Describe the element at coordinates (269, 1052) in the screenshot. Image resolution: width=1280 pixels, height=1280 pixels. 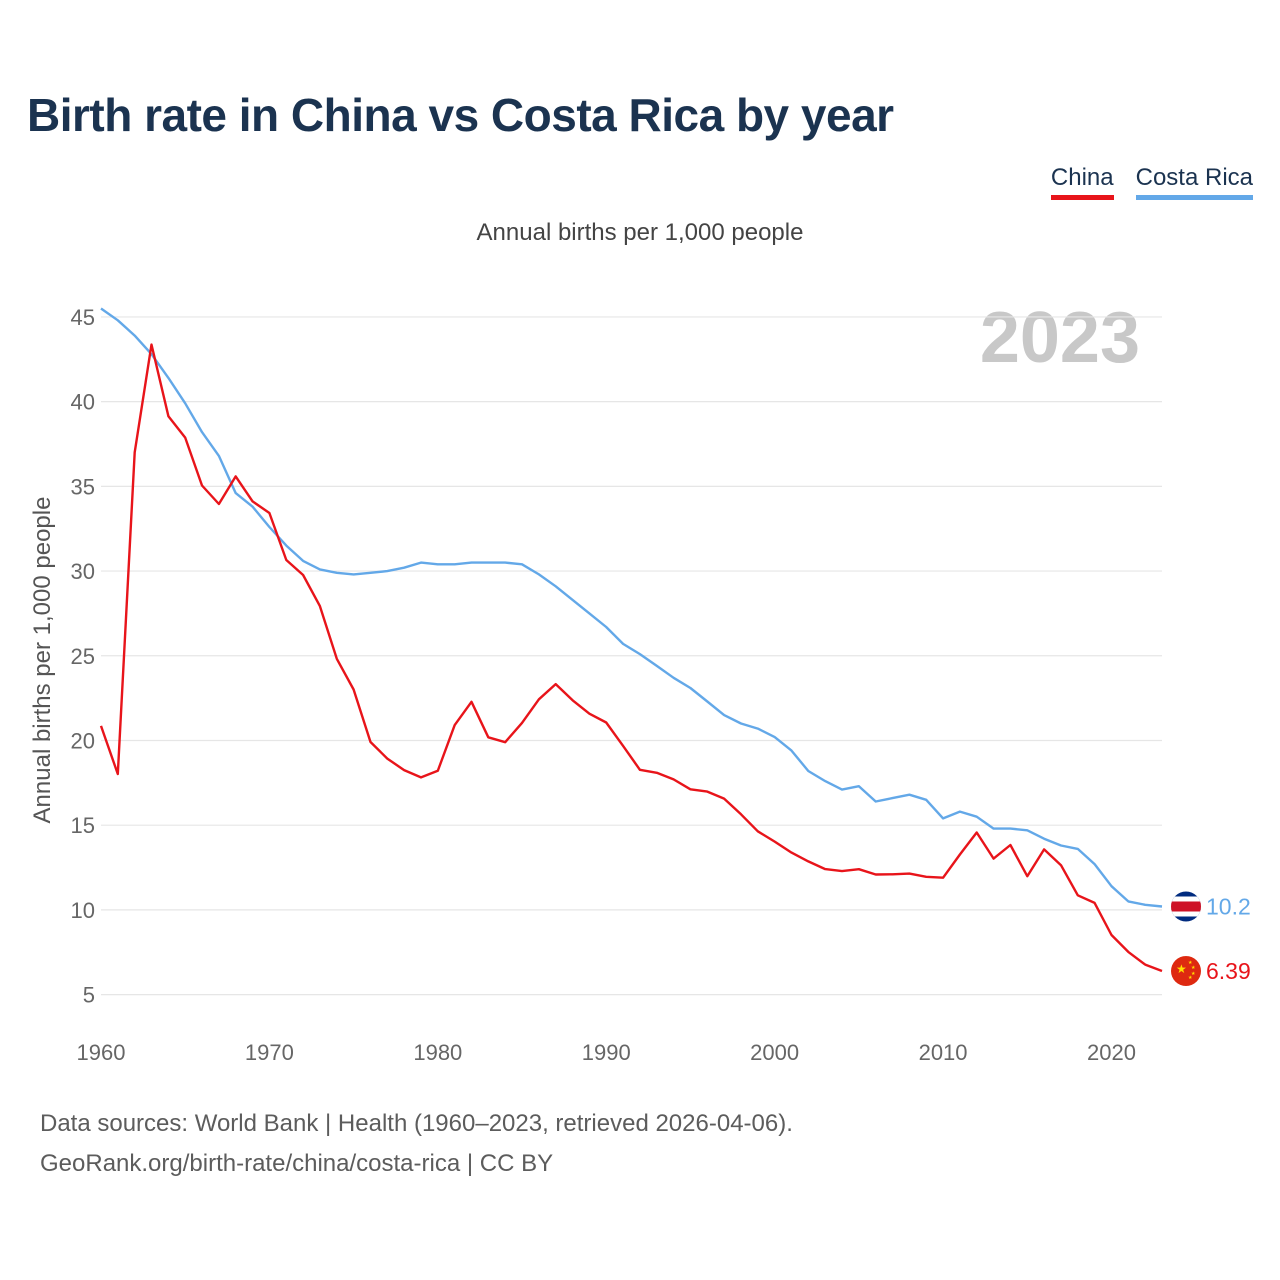
I see `x-tick-label: 1970` at that location.